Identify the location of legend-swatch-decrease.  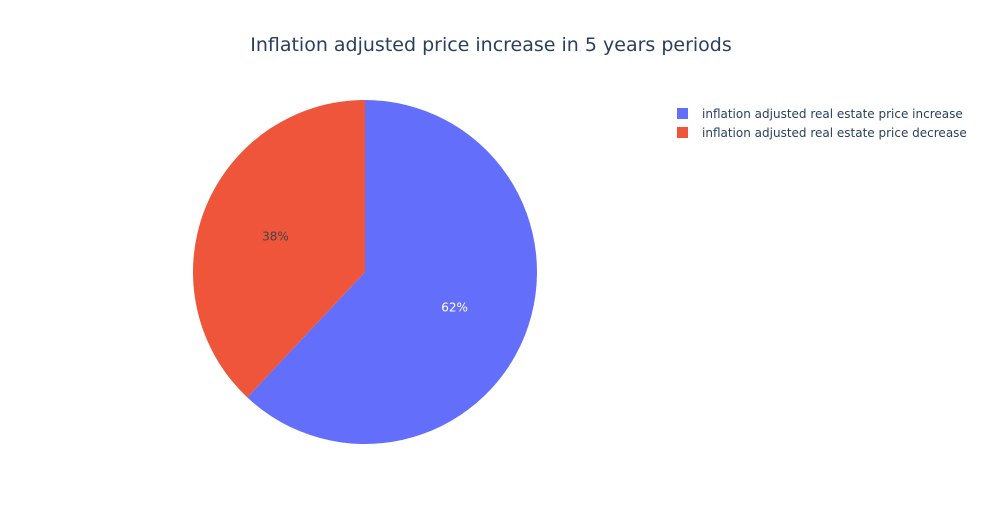
(682, 132).